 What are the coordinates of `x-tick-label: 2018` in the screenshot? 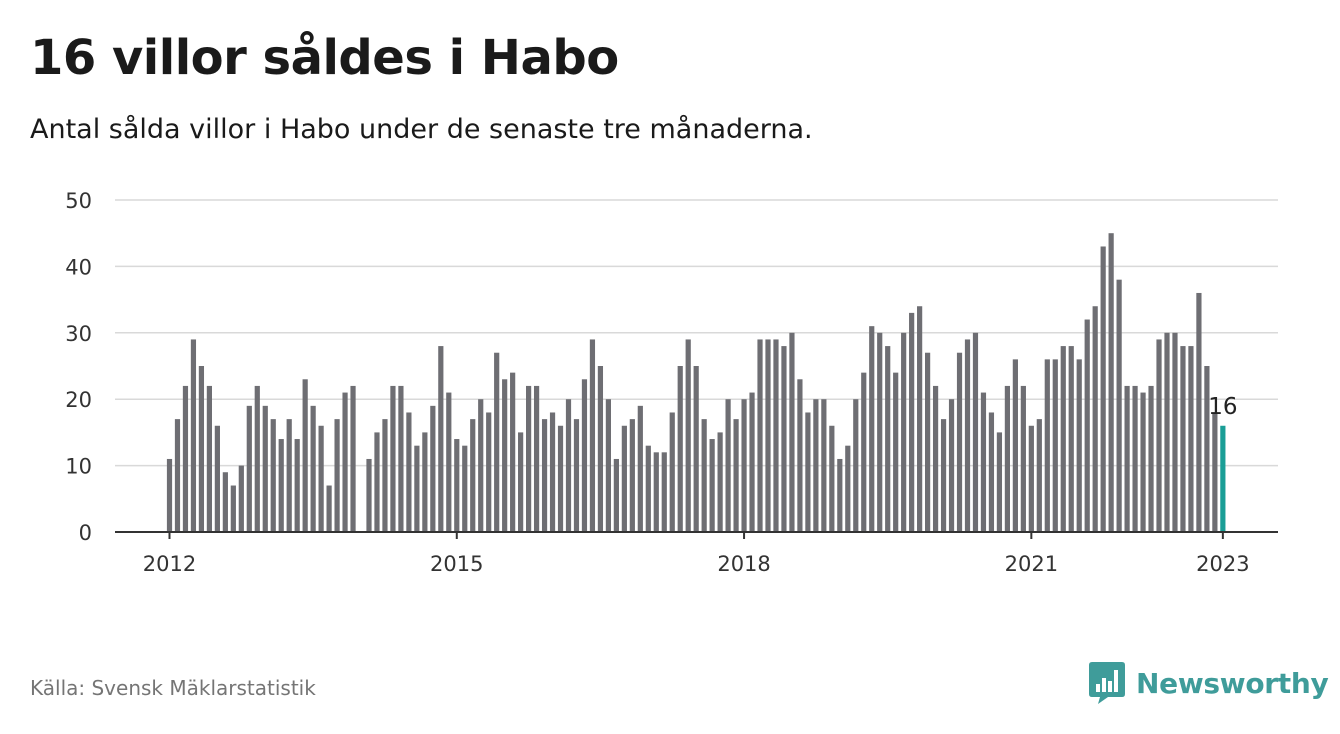 It's located at (743, 564).